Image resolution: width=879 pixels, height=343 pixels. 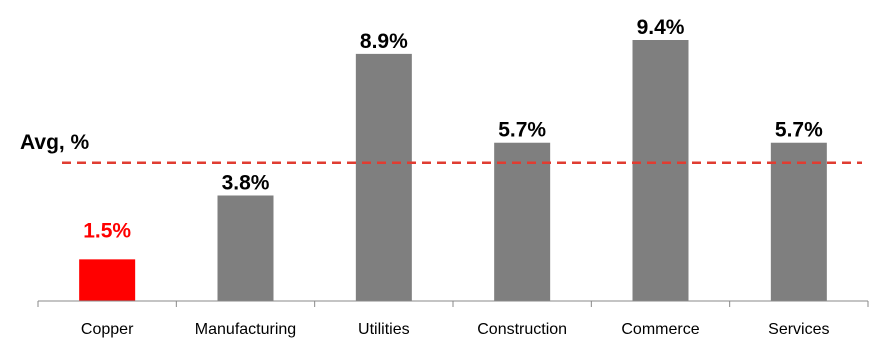 I want to click on bar-utilities, so click(x=383, y=177).